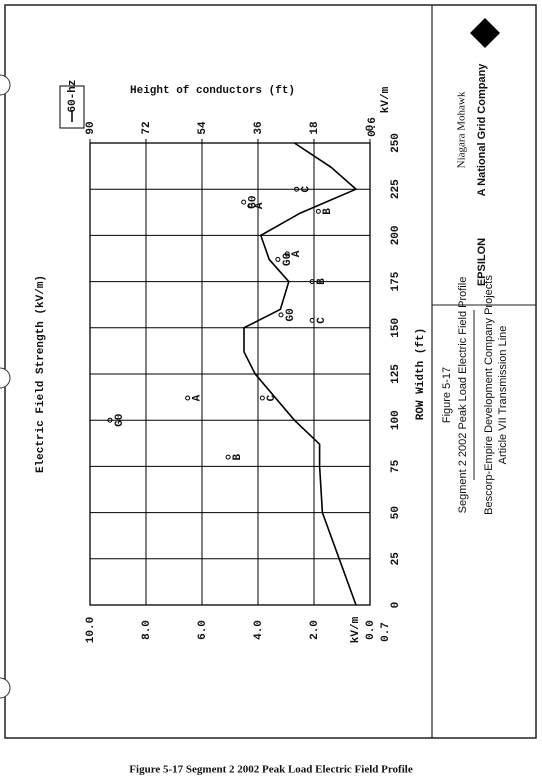  I want to click on y2-tick-label: 0, so click(371, 128).